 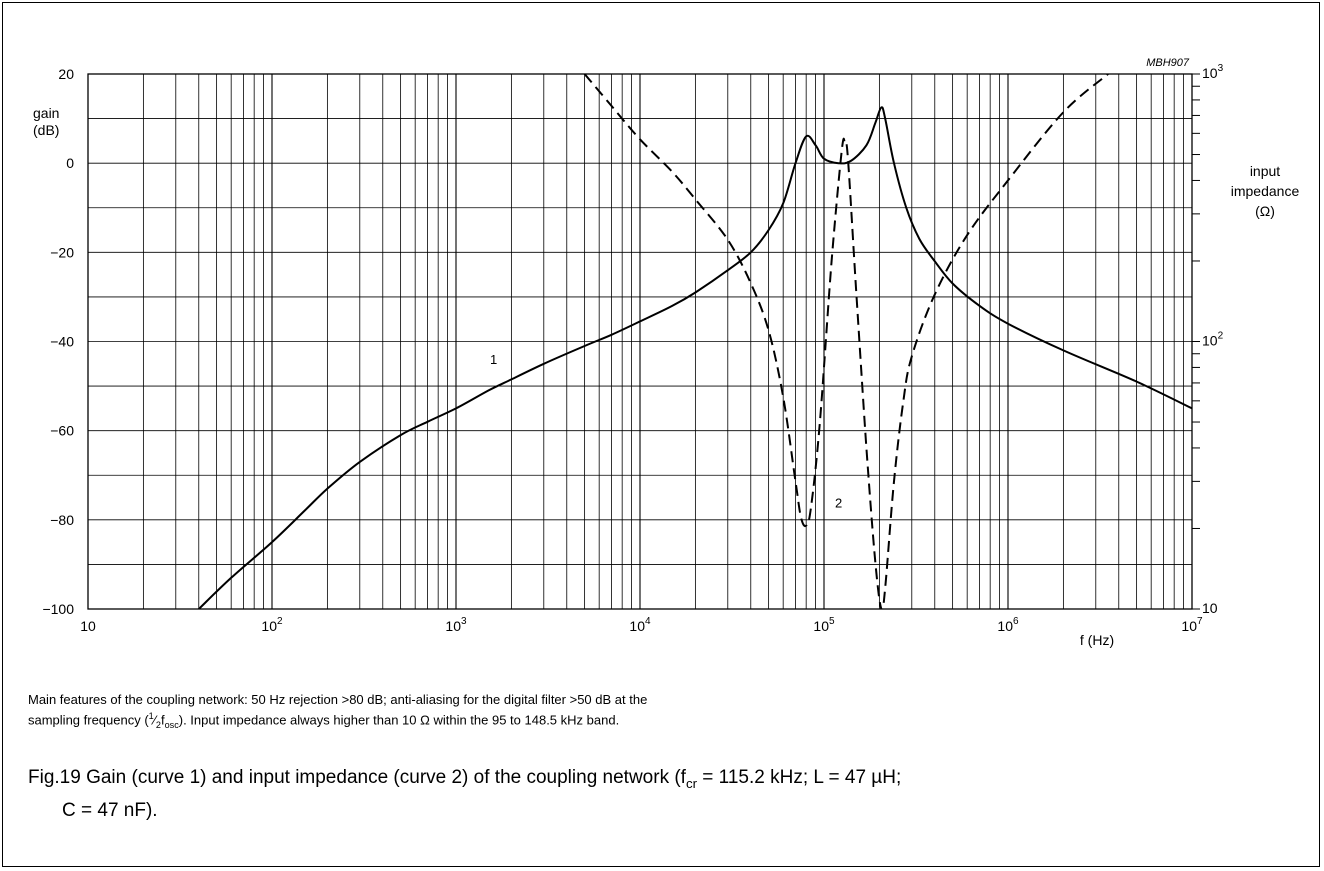 I want to click on y-left-tick-label: −80, so click(x=62, y=520).